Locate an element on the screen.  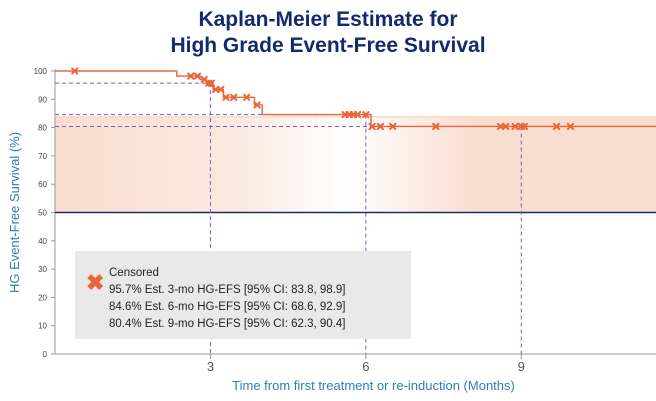
x-tick-label: 3 is located at coordinates (210, 366).